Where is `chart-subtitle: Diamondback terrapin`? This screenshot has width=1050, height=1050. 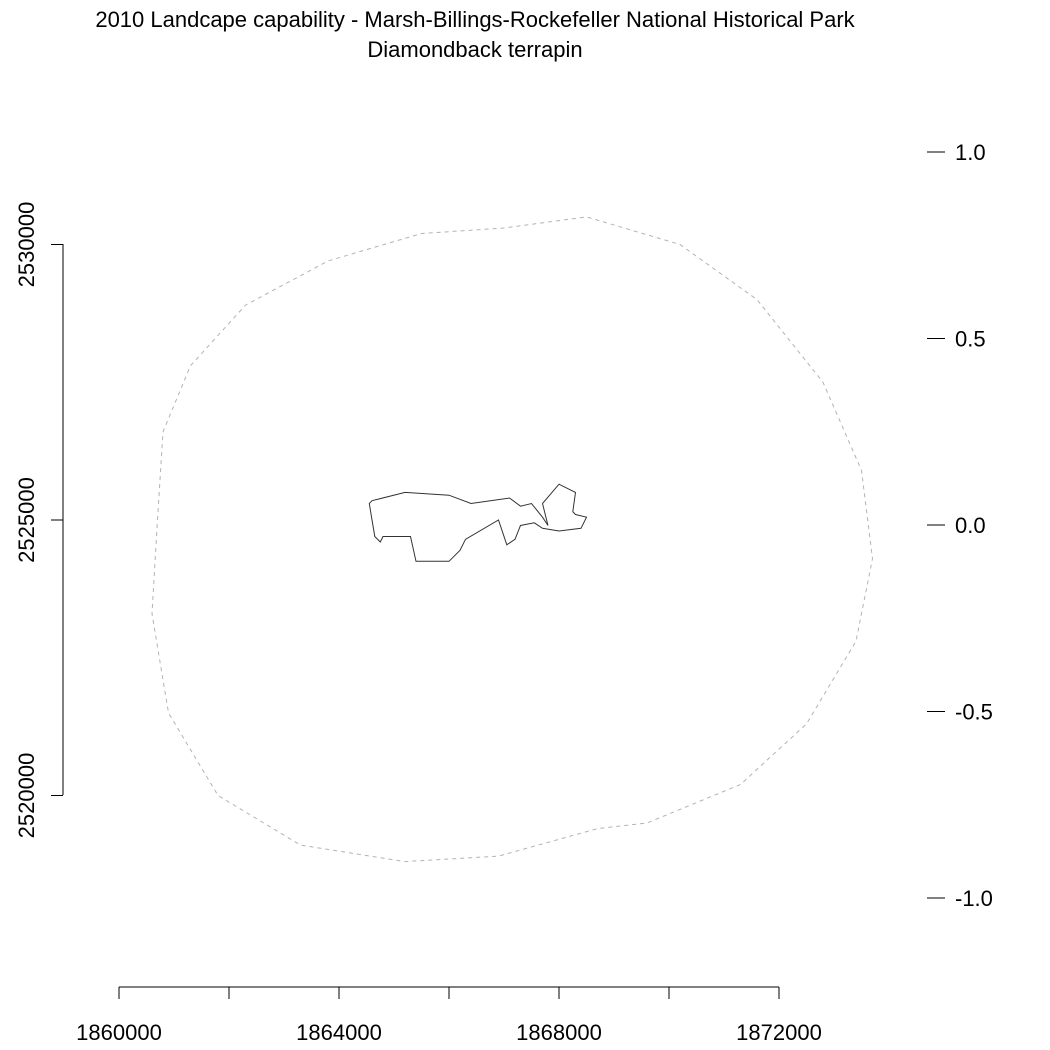 chart-subtitle: Diamondback terrapin is located at coordinates (474, 49).